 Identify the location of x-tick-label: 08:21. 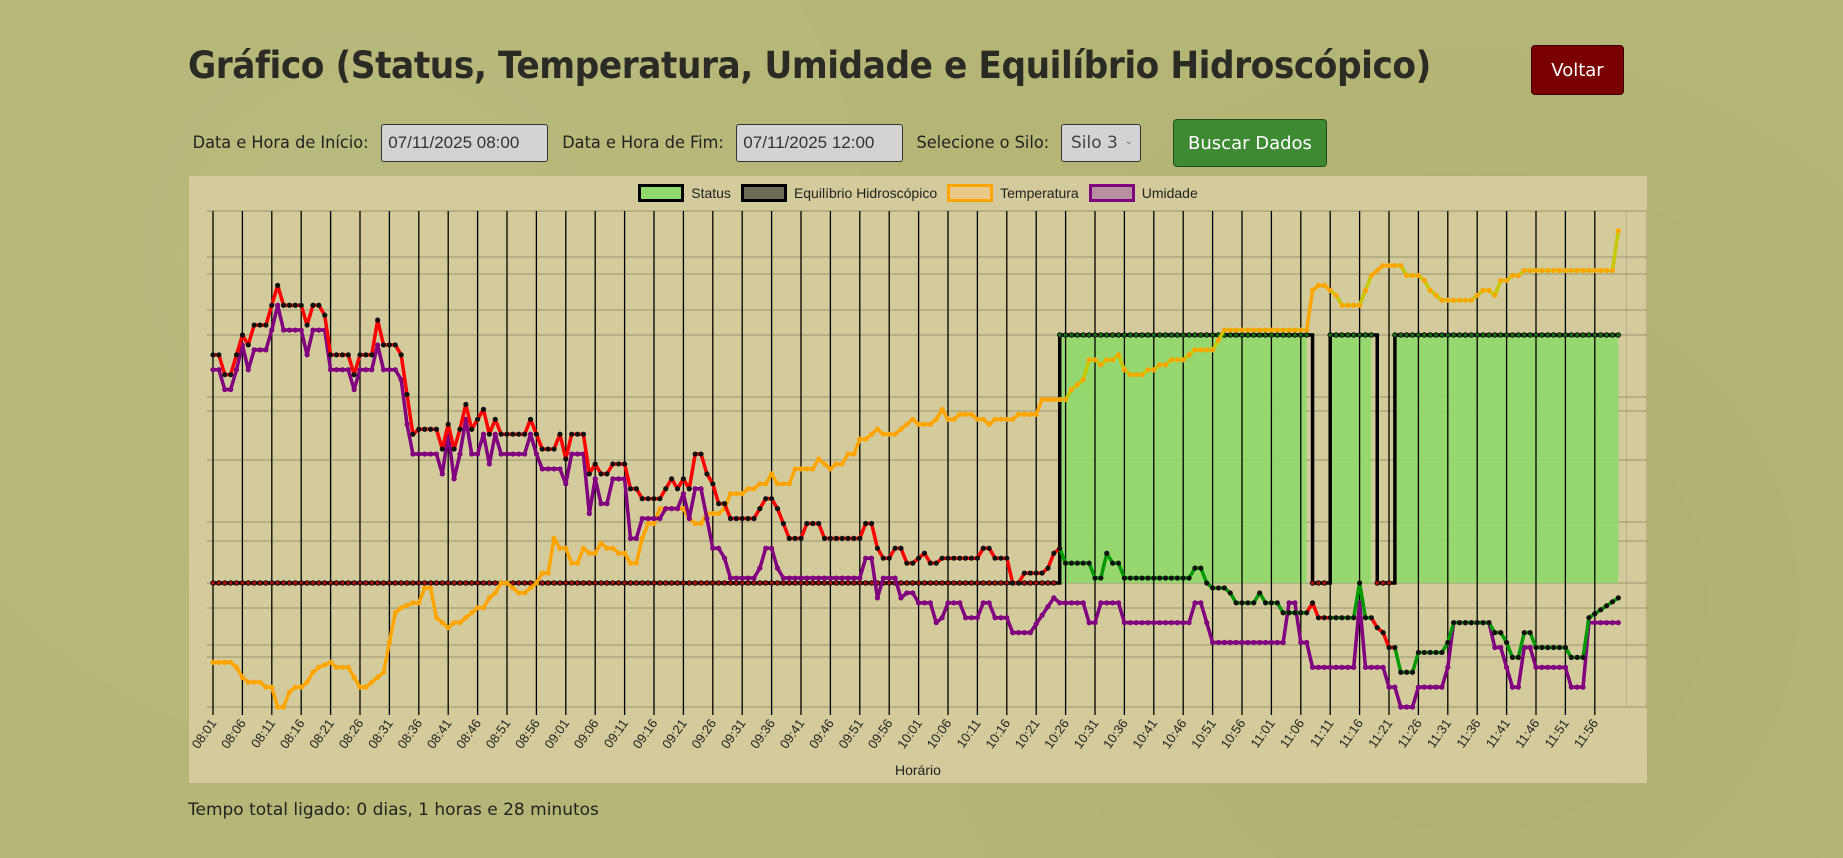
(321, 733).